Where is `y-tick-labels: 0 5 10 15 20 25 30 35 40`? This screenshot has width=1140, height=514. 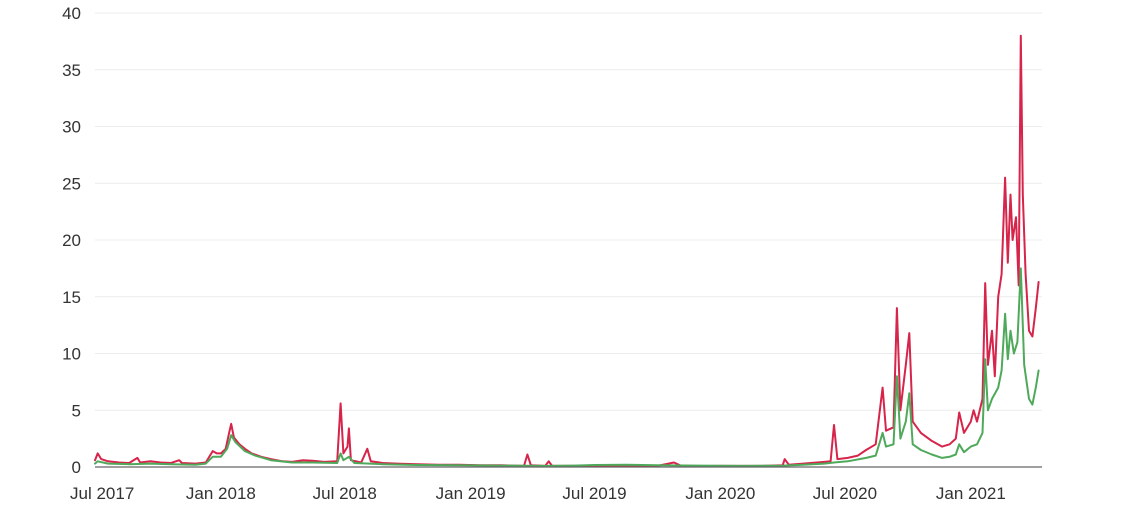 y-tick-labels: 0 5 10 15 20 25 30 35 40 is located at coordinates (71, 240).